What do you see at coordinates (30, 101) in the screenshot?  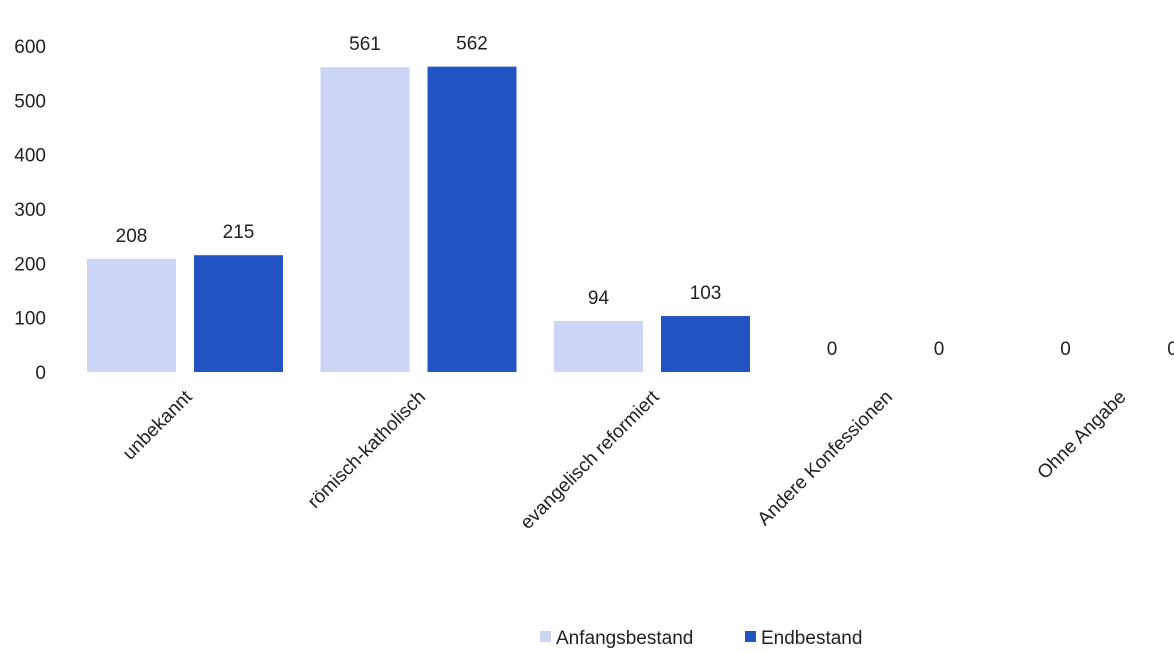 I see `y-tick-label: 500` at bounding box center [30, 101].